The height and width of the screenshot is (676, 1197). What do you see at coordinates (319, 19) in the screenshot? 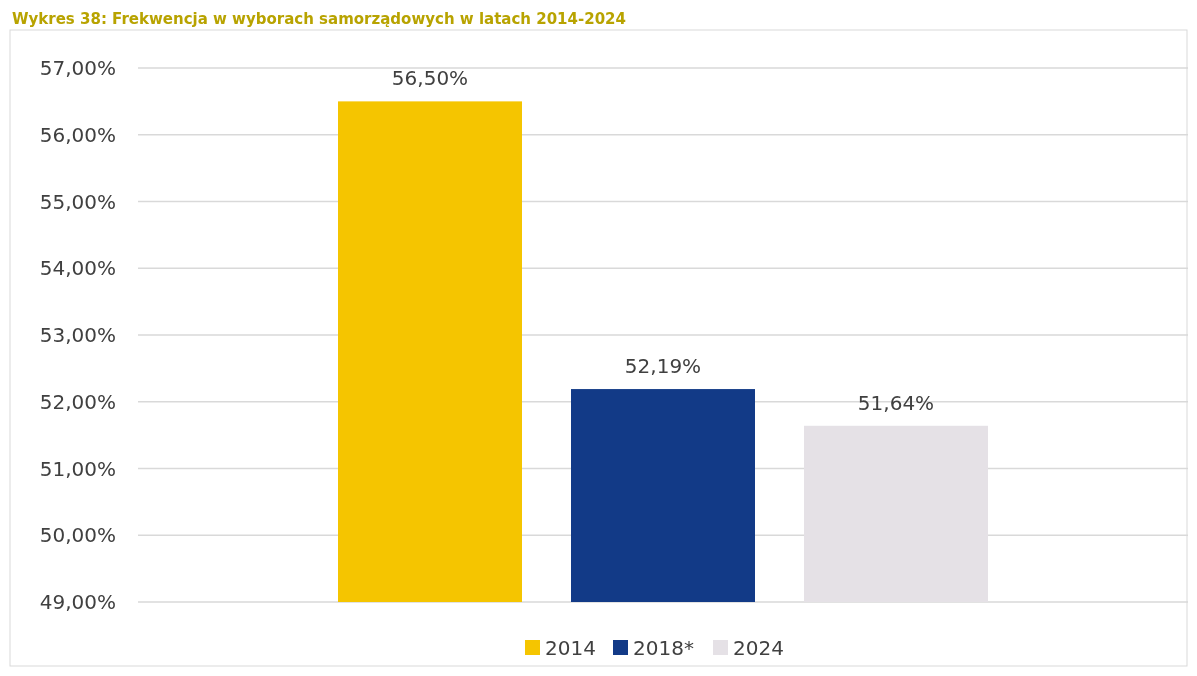
I see `chart-title: Wykres 38: Frekwencja w wyborach samorządowych w latach 2014-2024` at bounding box center [319, 19].